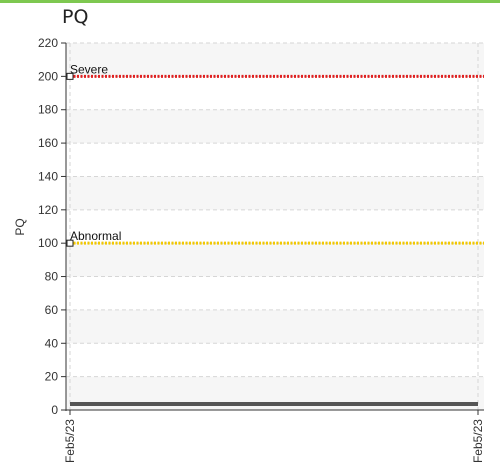 The height and width of the screenshot is (465, 500). I want to click on y-tick-label: 180, so click(48, 110).